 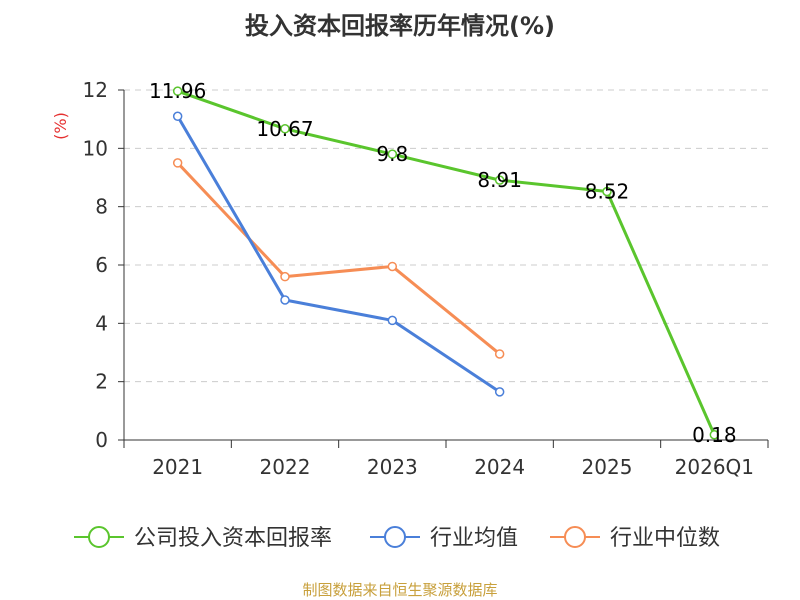 I want to click on y-tick-label: 6, so click(x=101, y=265).